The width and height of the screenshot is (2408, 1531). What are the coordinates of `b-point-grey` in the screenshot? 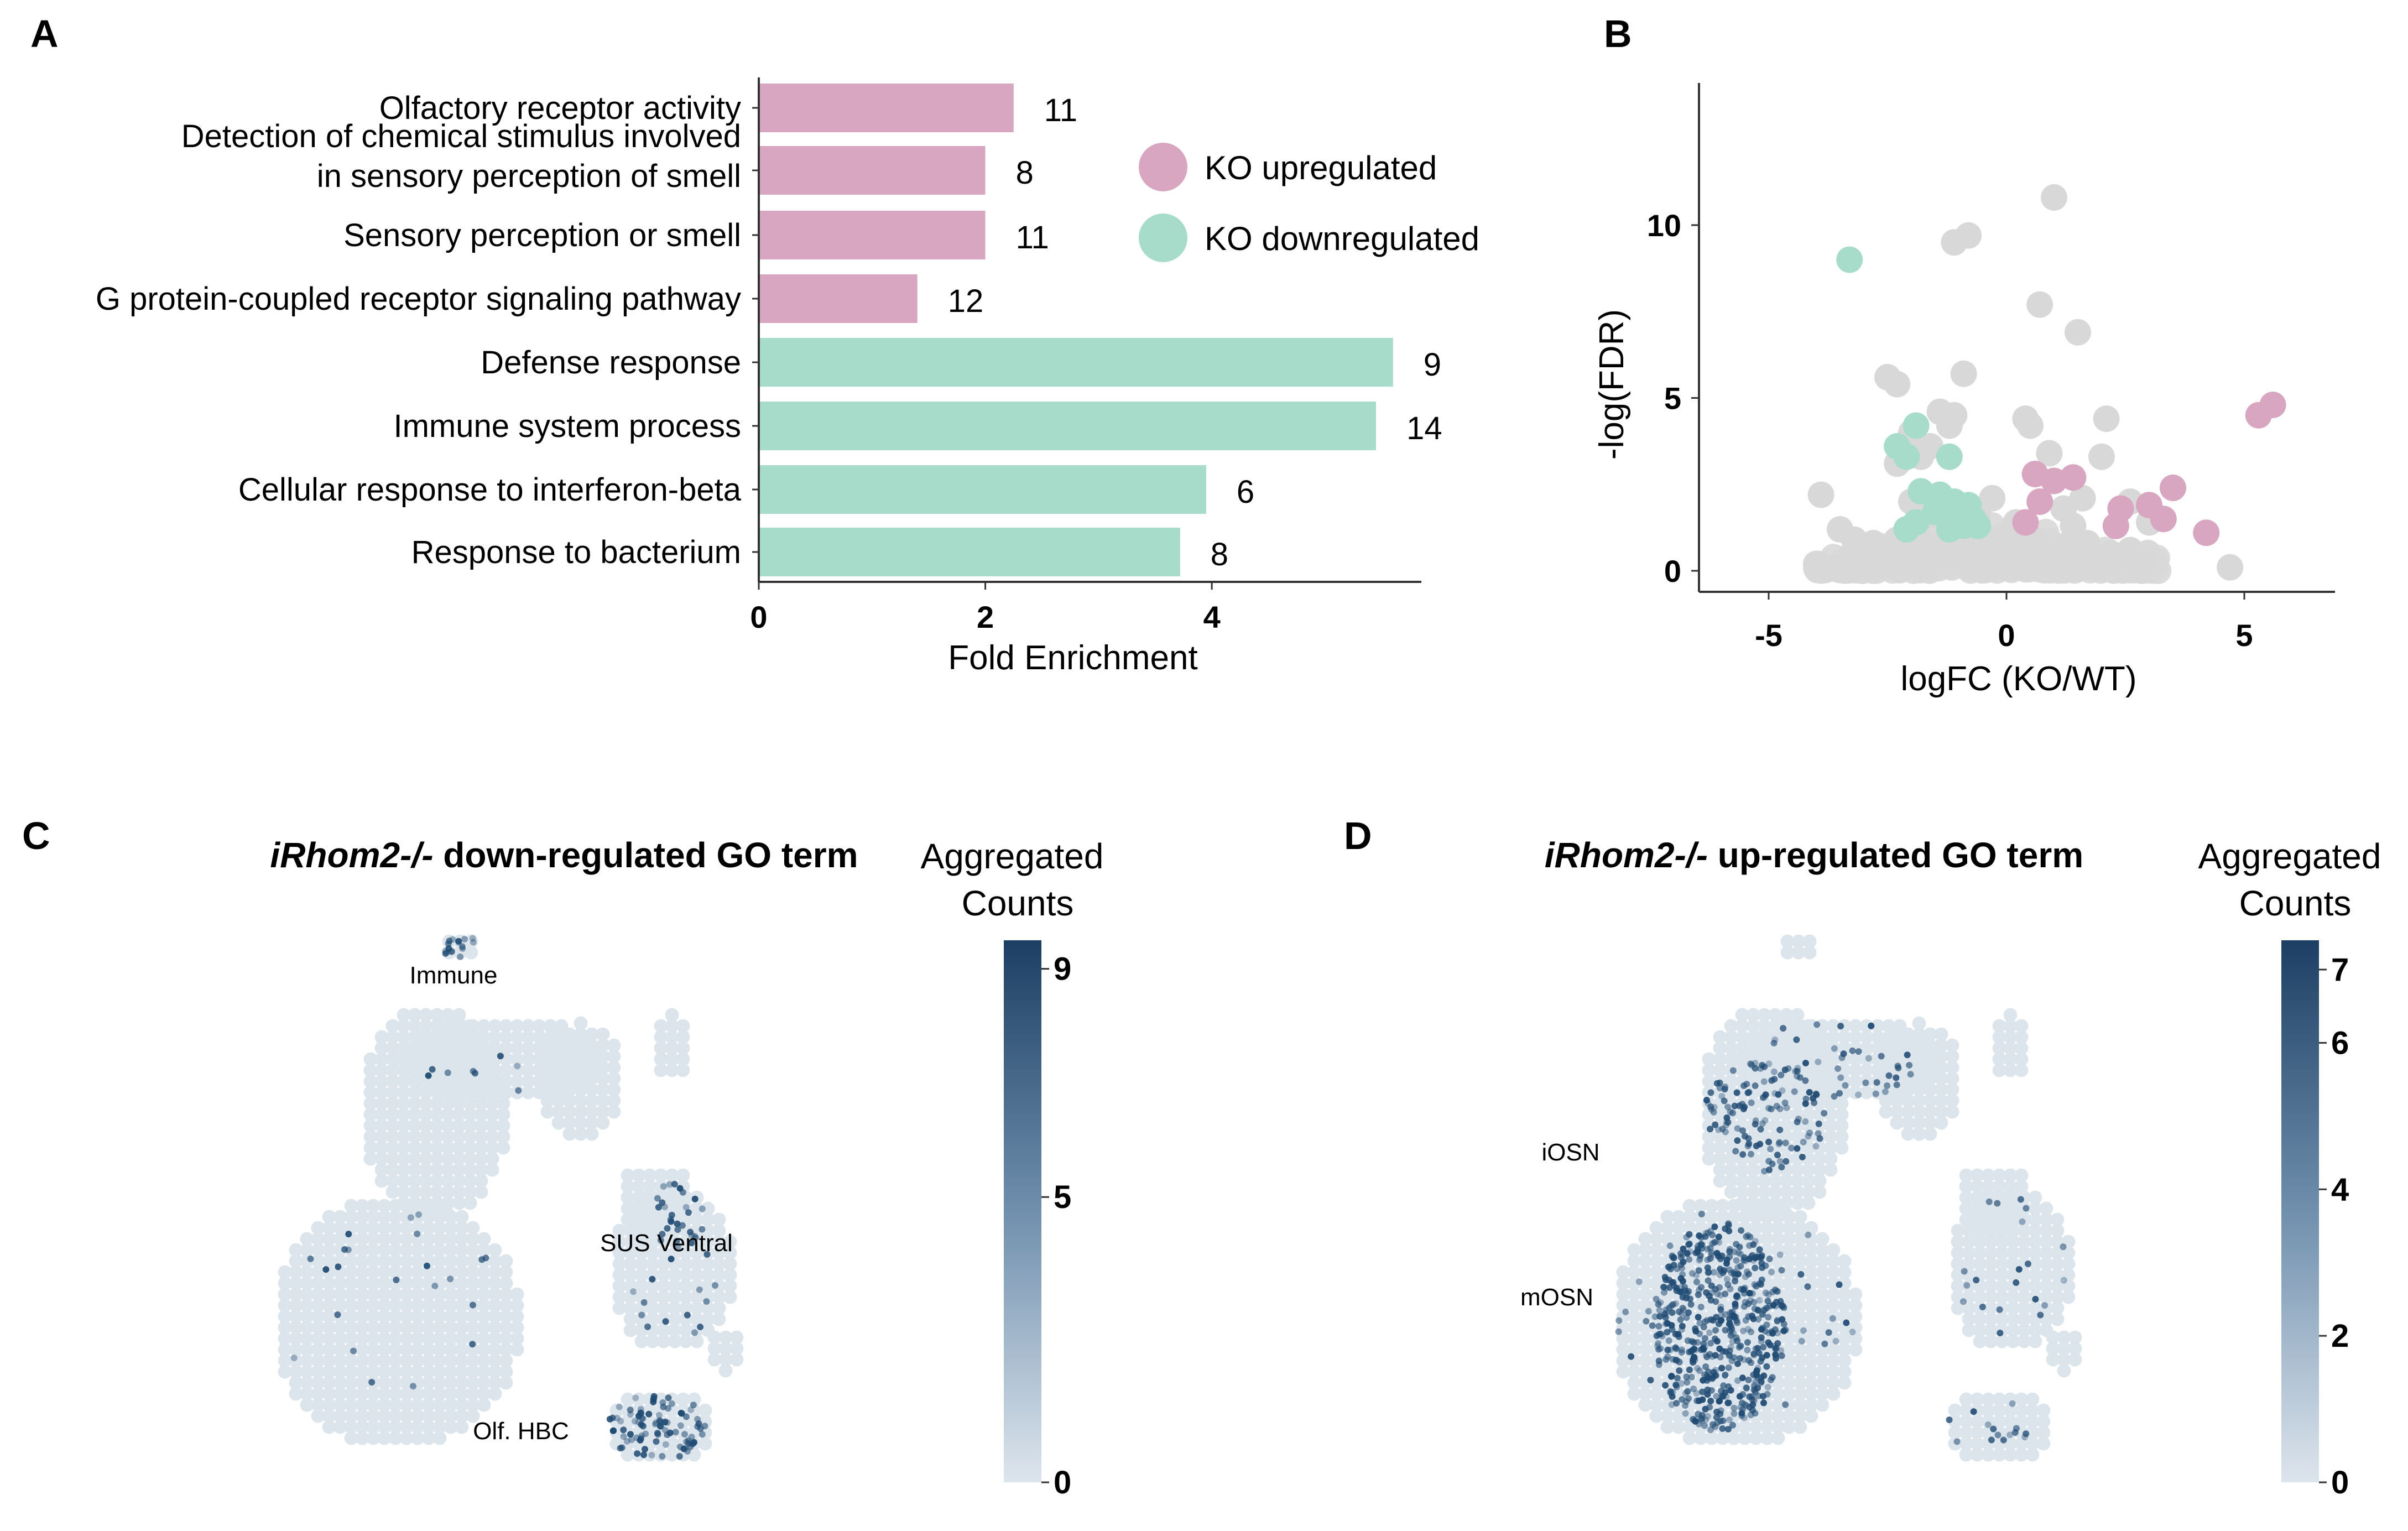 It's located at (1820, 494).